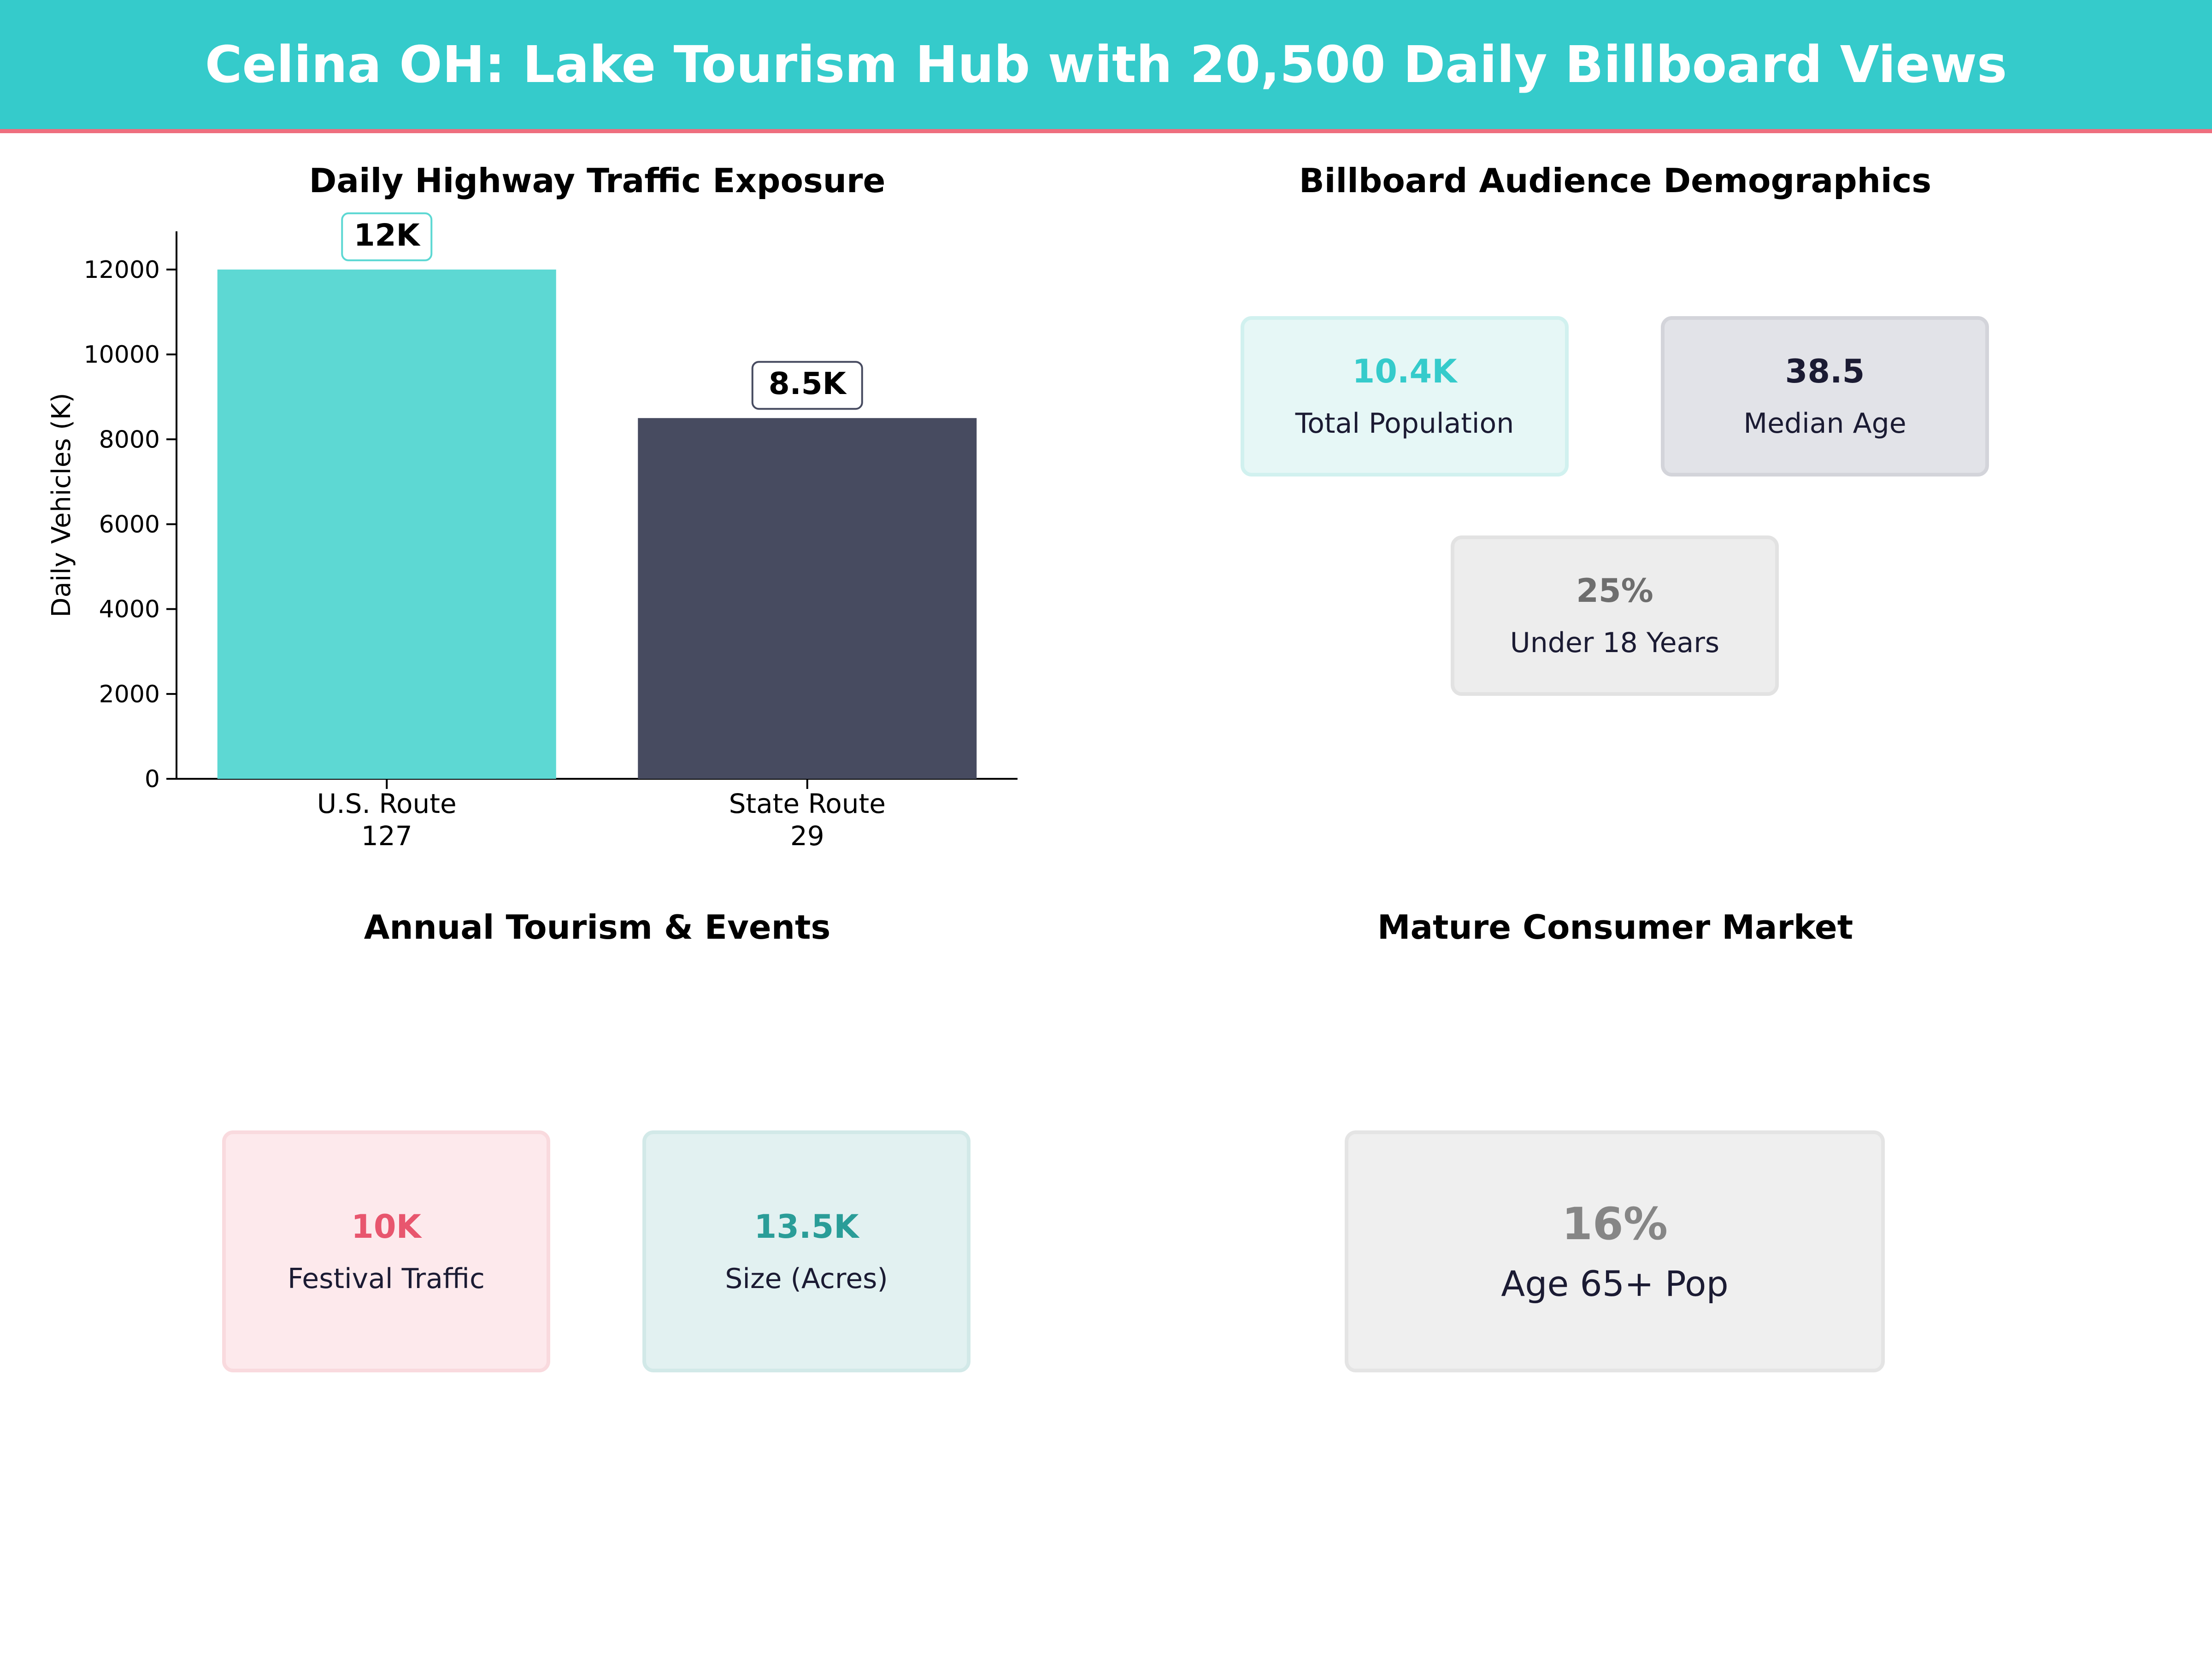 The height and width of the screenshot is (1659, 2212). I want to click on traffic-chart-title: Daily Highway Traffic Exposure, so click(597, 180).